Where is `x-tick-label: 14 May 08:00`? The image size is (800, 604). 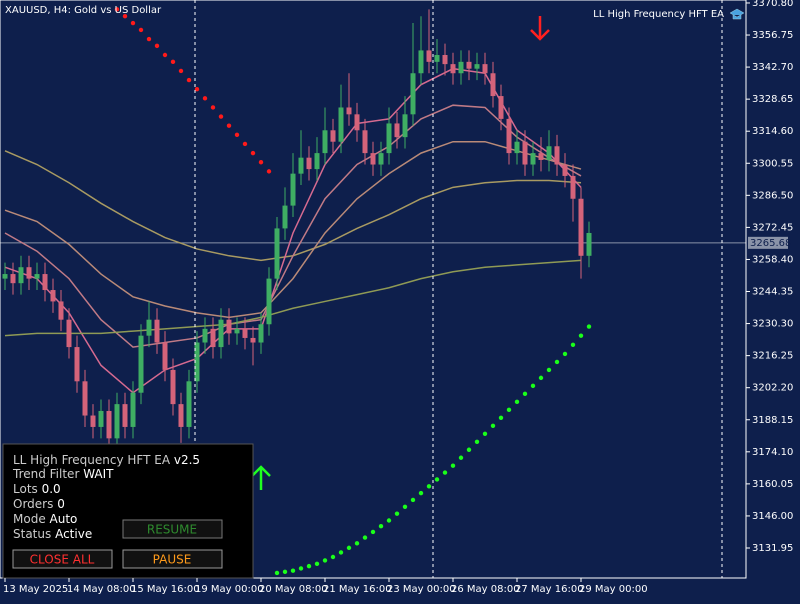 x-tick-label: 14 May 08:00 is located at coordinates (101, 589).